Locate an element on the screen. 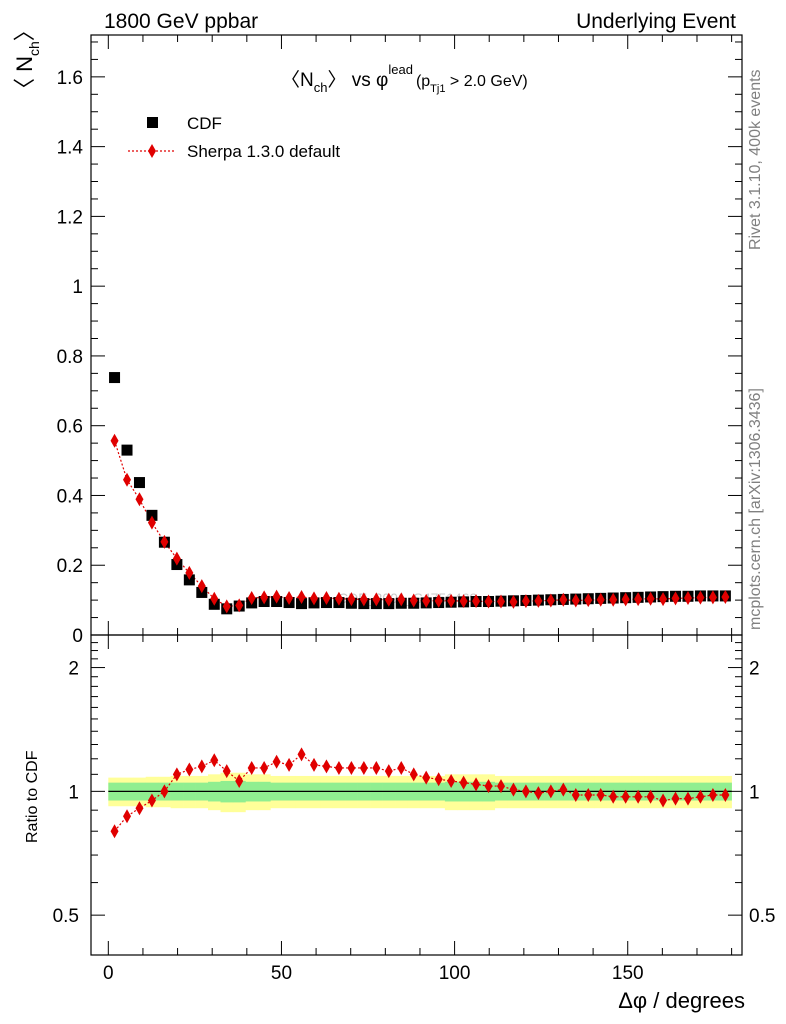 The height and width of the screenshot is (1024, 786). legend-marker-cdf is located at coordinates (152, 122).